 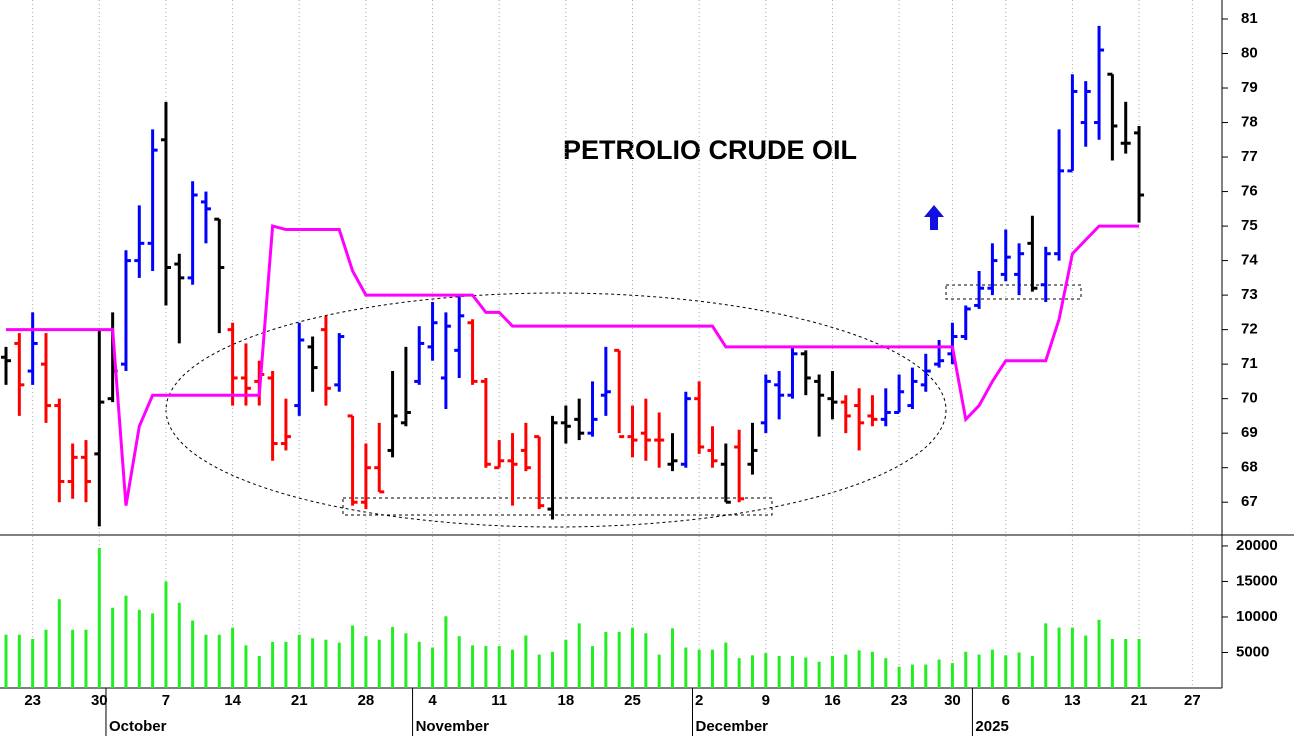 What do you see at coordinates (1249, 363) in the screenshot?
I see `y-tick-label: 71` at bounding box center [1249, 363].